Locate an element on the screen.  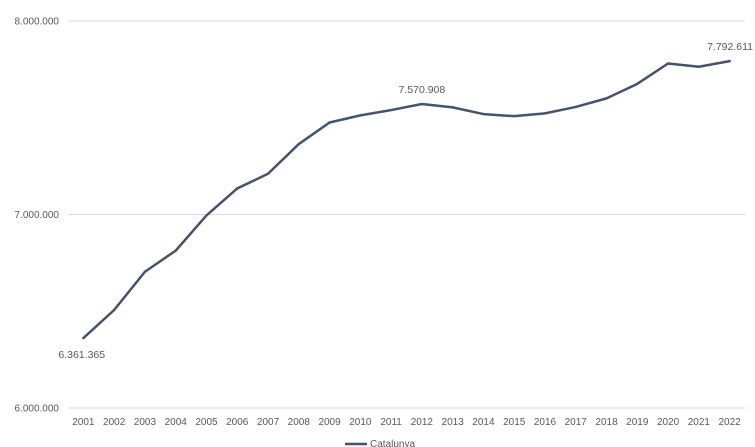
x-tick-label: 2021 is located at coordinates (699, 422).